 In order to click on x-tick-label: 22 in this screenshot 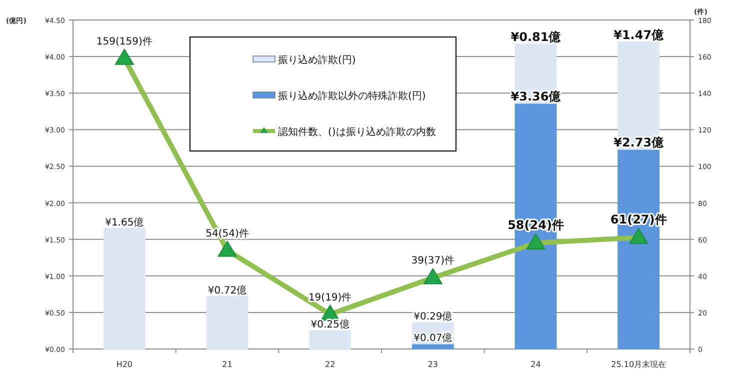, I will do `click(330, 364)`.